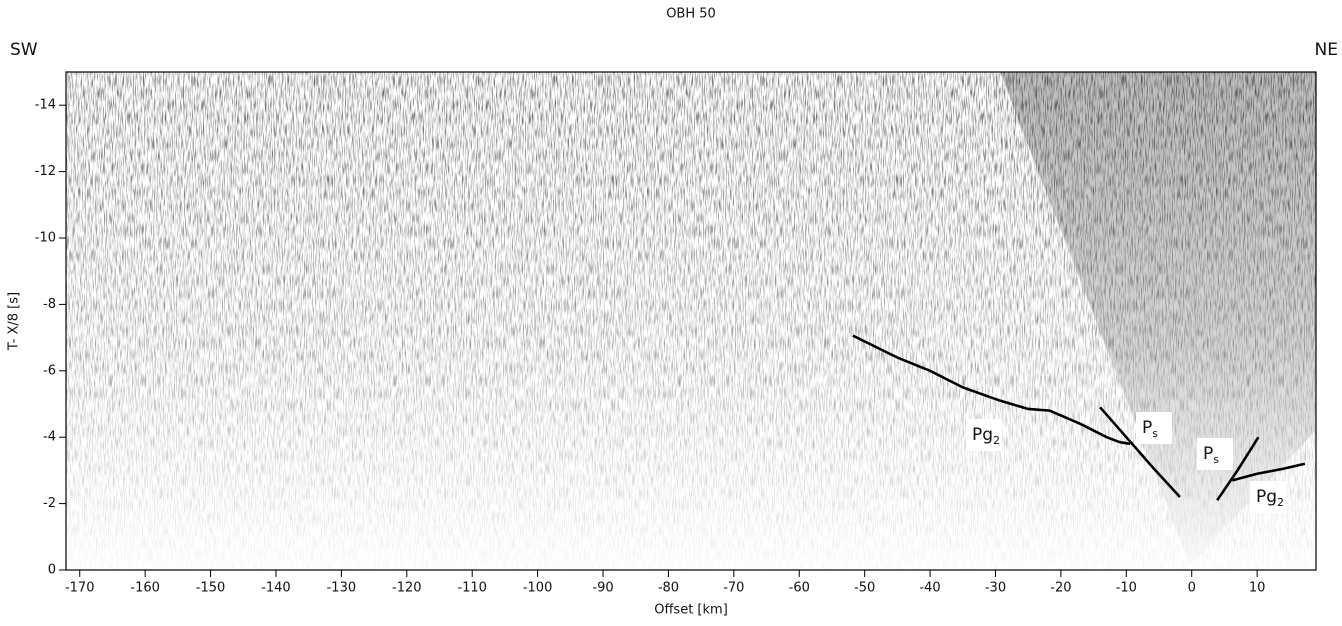 The width and height of the screenshot is (1342, 626). I want to click on x-tick-label: -10, so click(1126, 588).